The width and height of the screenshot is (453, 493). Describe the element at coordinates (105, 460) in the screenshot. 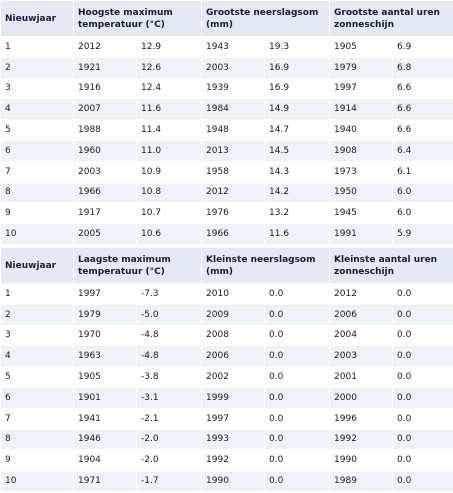

I see `year-cell: 1904` at that location.